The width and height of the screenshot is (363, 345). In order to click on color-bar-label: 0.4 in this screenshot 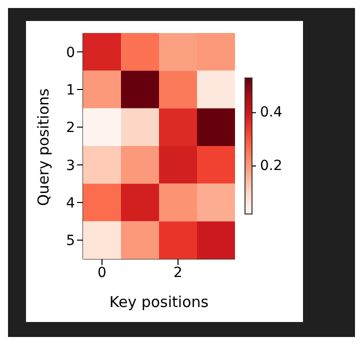, I will do `click(271, 112)`.